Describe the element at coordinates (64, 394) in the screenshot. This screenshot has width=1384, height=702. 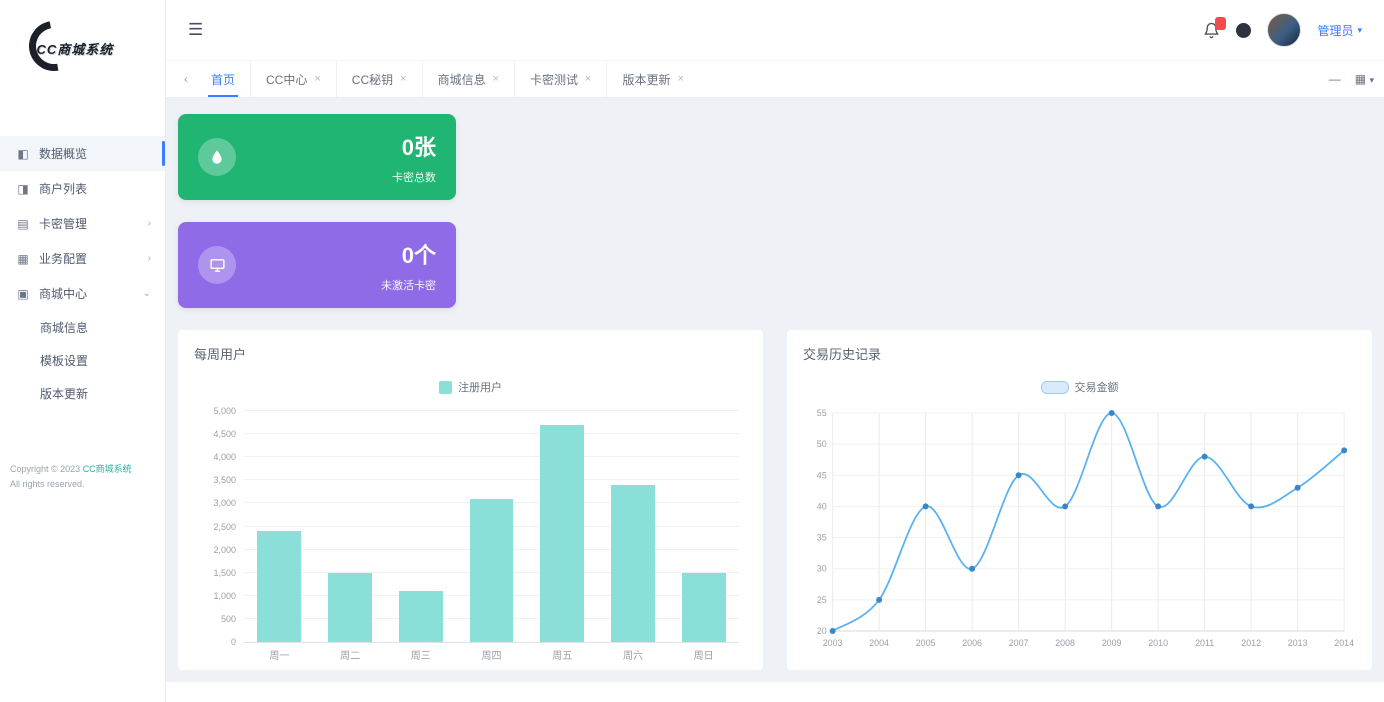
I see `sidebar-subitem-2: 版本更新` at that location.